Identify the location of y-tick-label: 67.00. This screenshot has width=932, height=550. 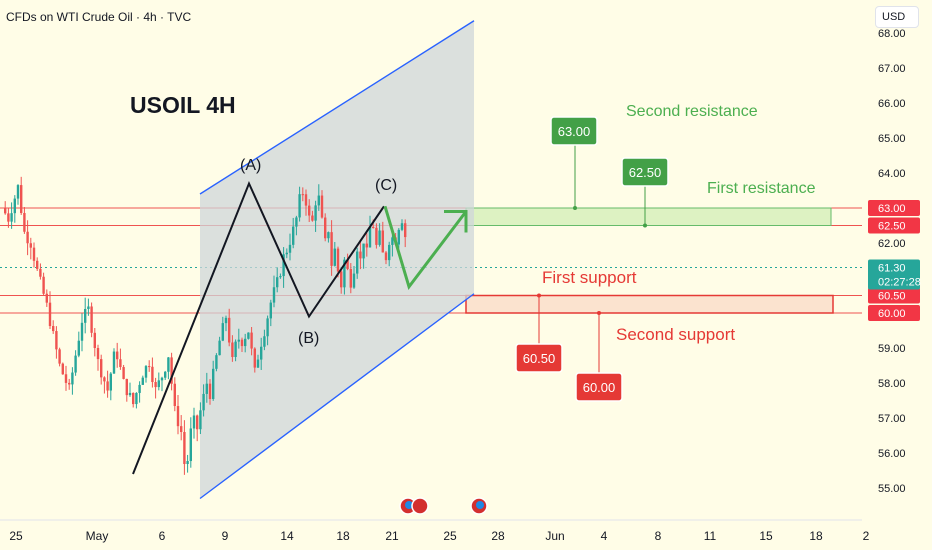
(892, 69).